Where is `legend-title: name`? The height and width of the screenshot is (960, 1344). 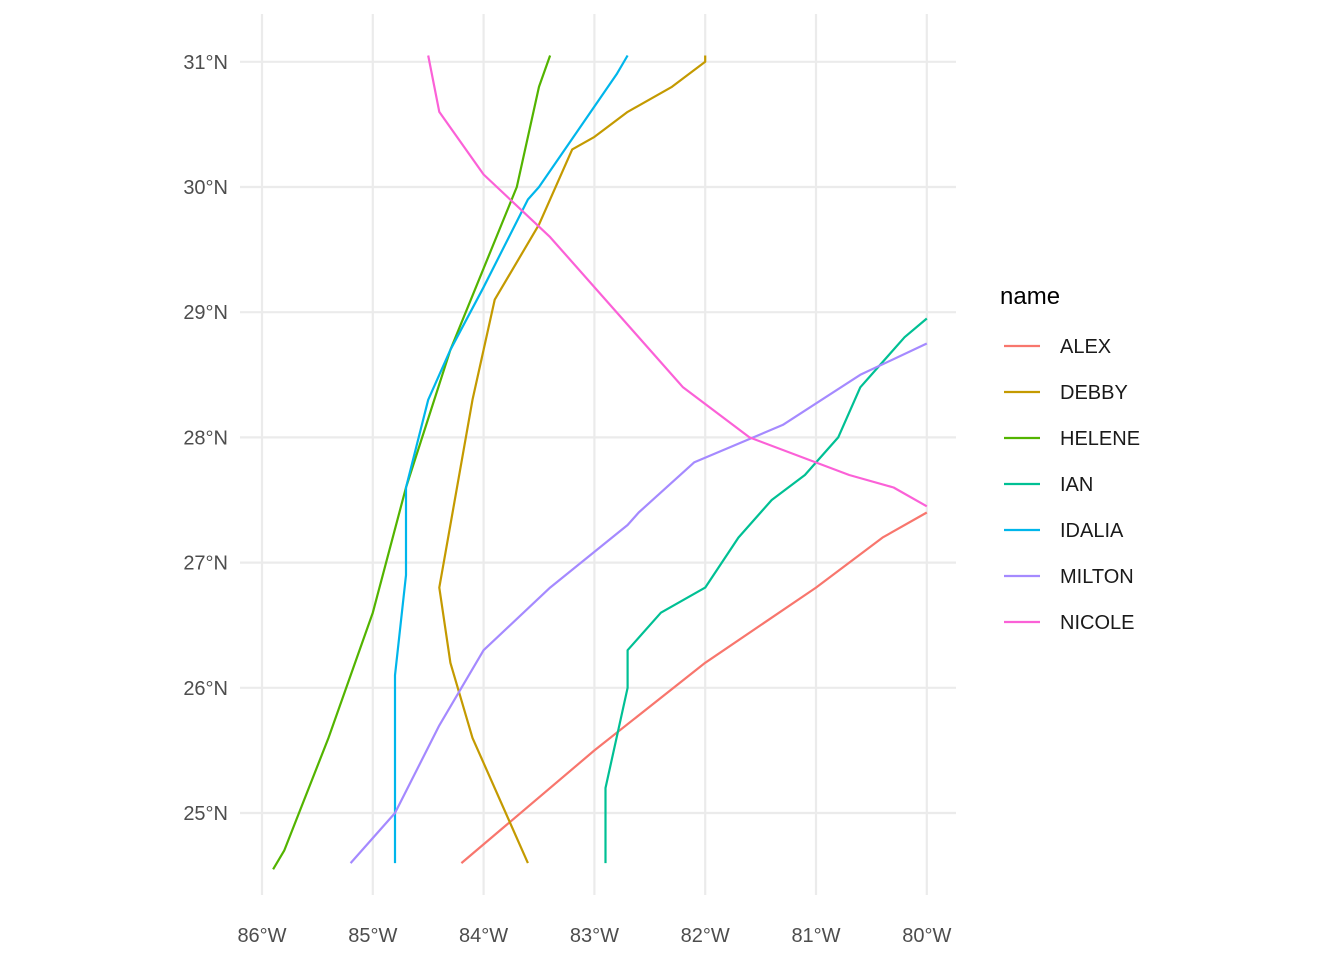 legend-title: name is located at coordinates (1030, 296).